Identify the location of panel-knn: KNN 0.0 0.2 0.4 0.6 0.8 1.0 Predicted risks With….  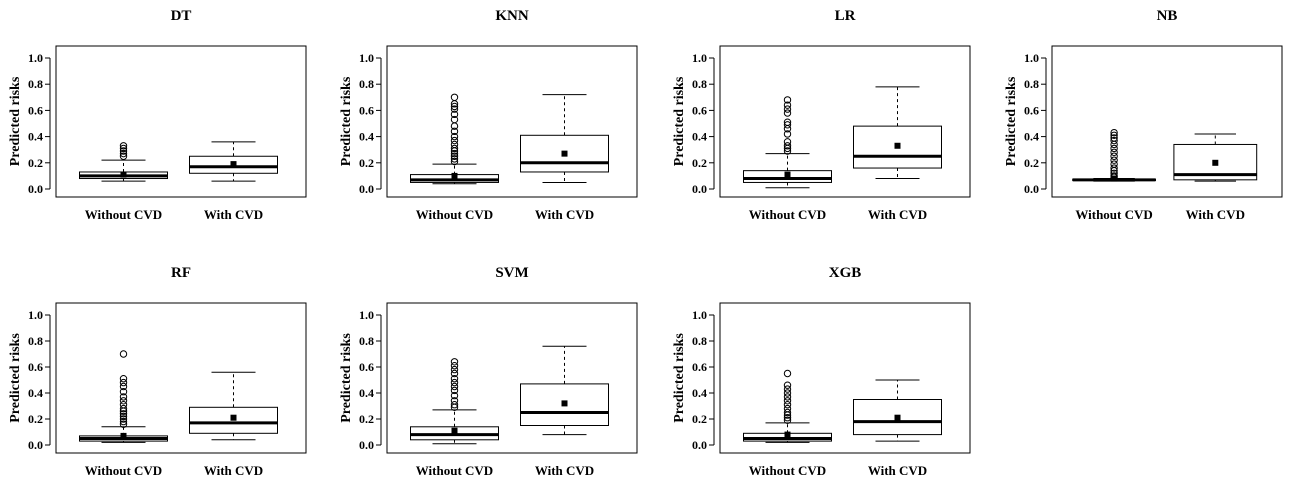
(488, 115).